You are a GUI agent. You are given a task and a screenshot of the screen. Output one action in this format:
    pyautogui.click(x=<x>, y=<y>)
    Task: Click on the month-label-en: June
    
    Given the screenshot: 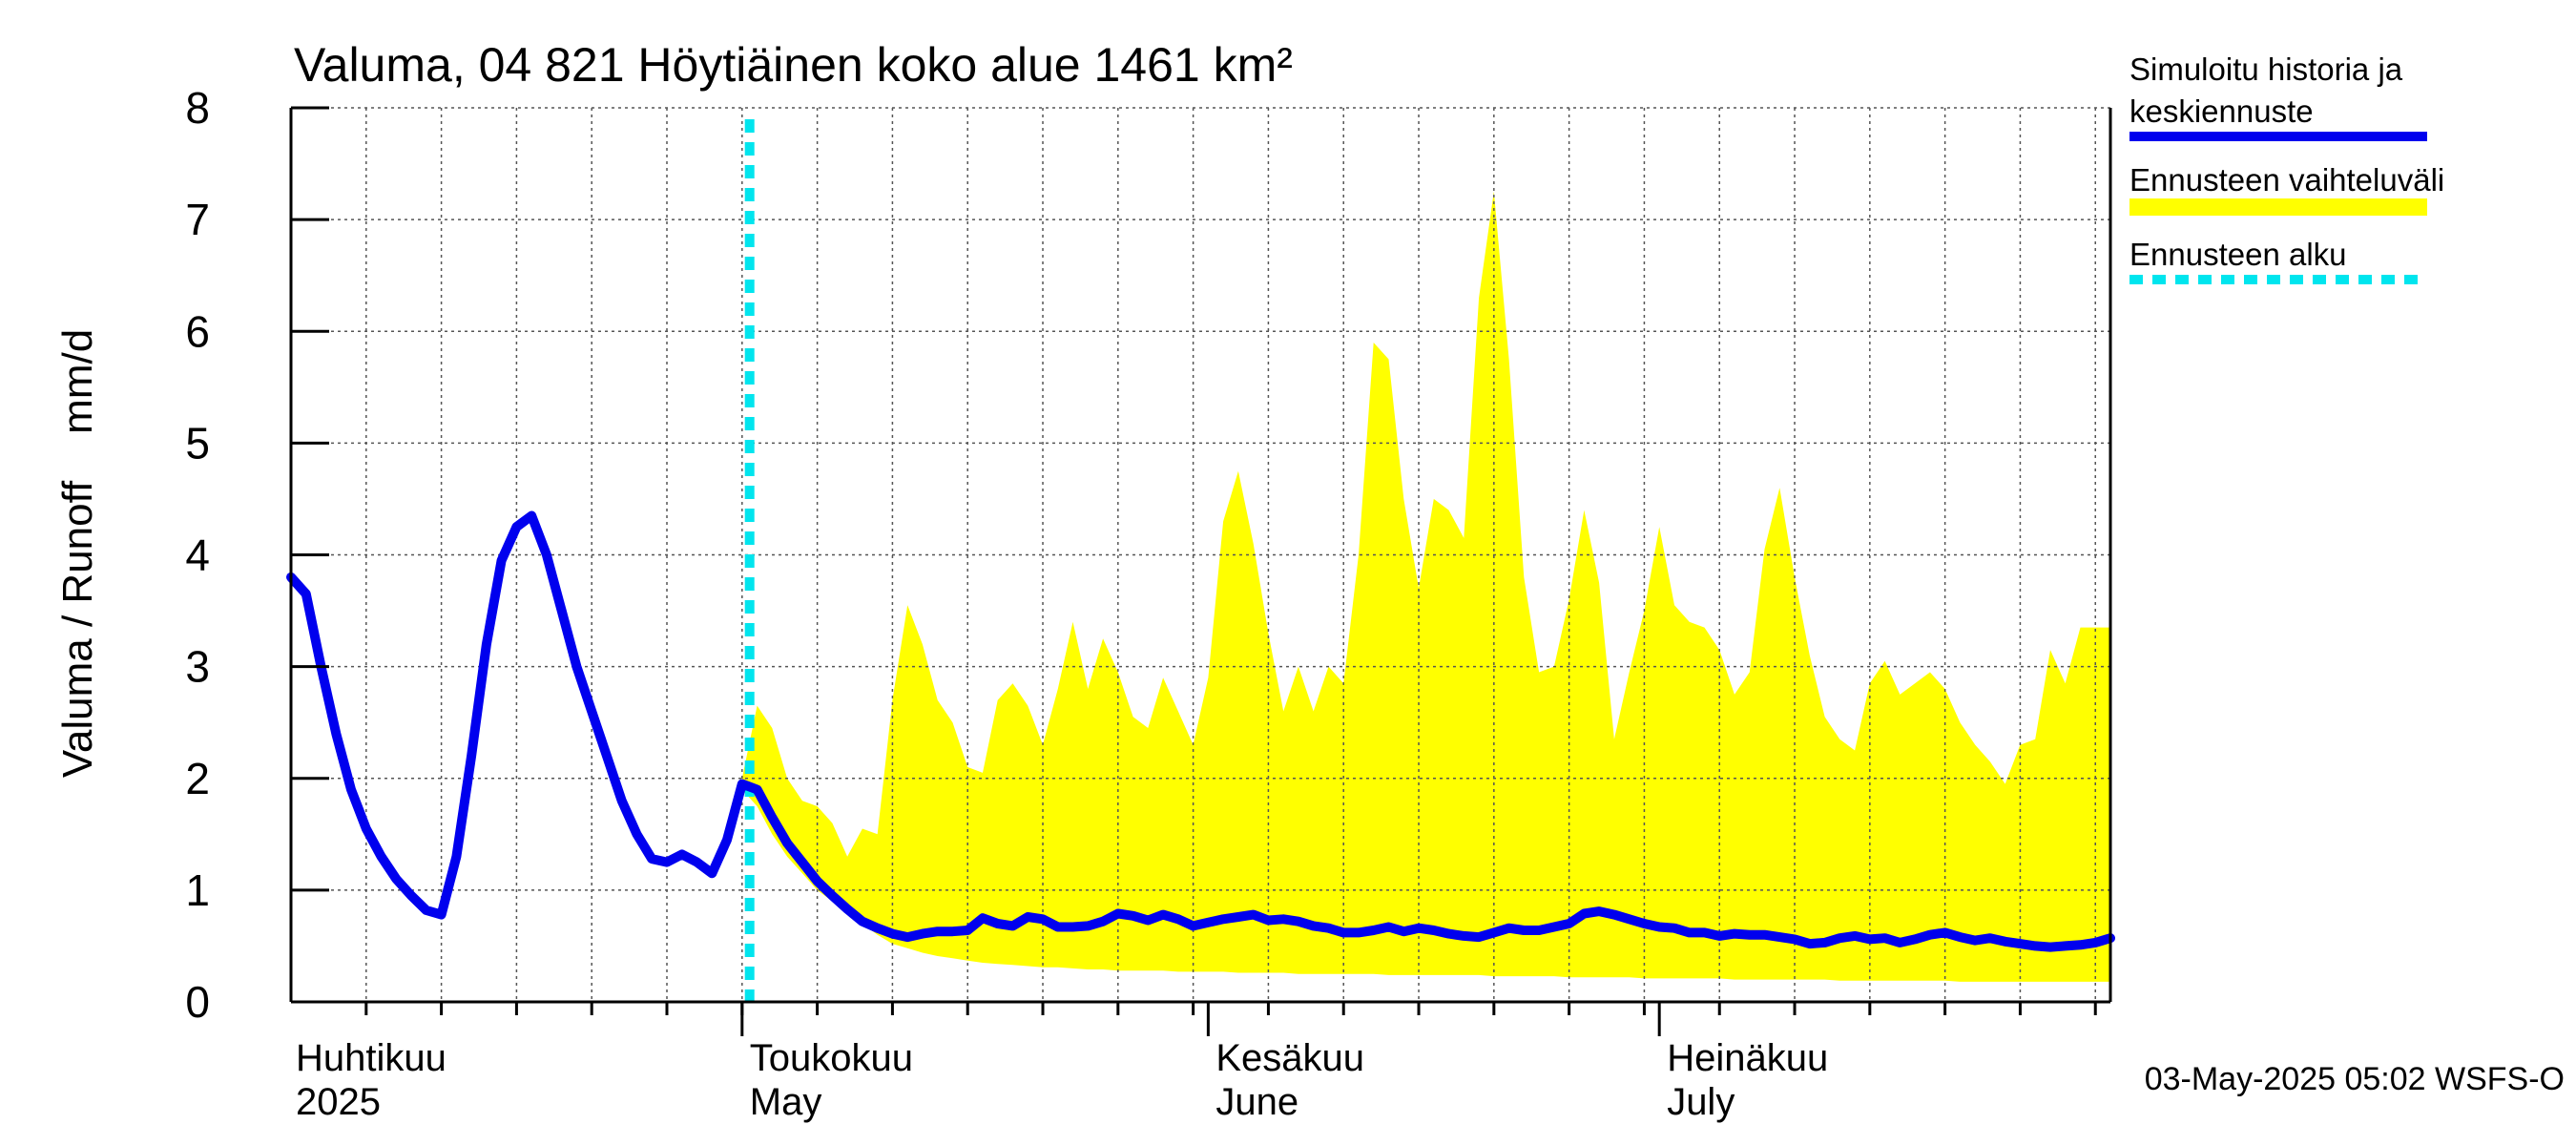 What is the action you would take?
    pyautogui.click(x=1256, y=1102)
    